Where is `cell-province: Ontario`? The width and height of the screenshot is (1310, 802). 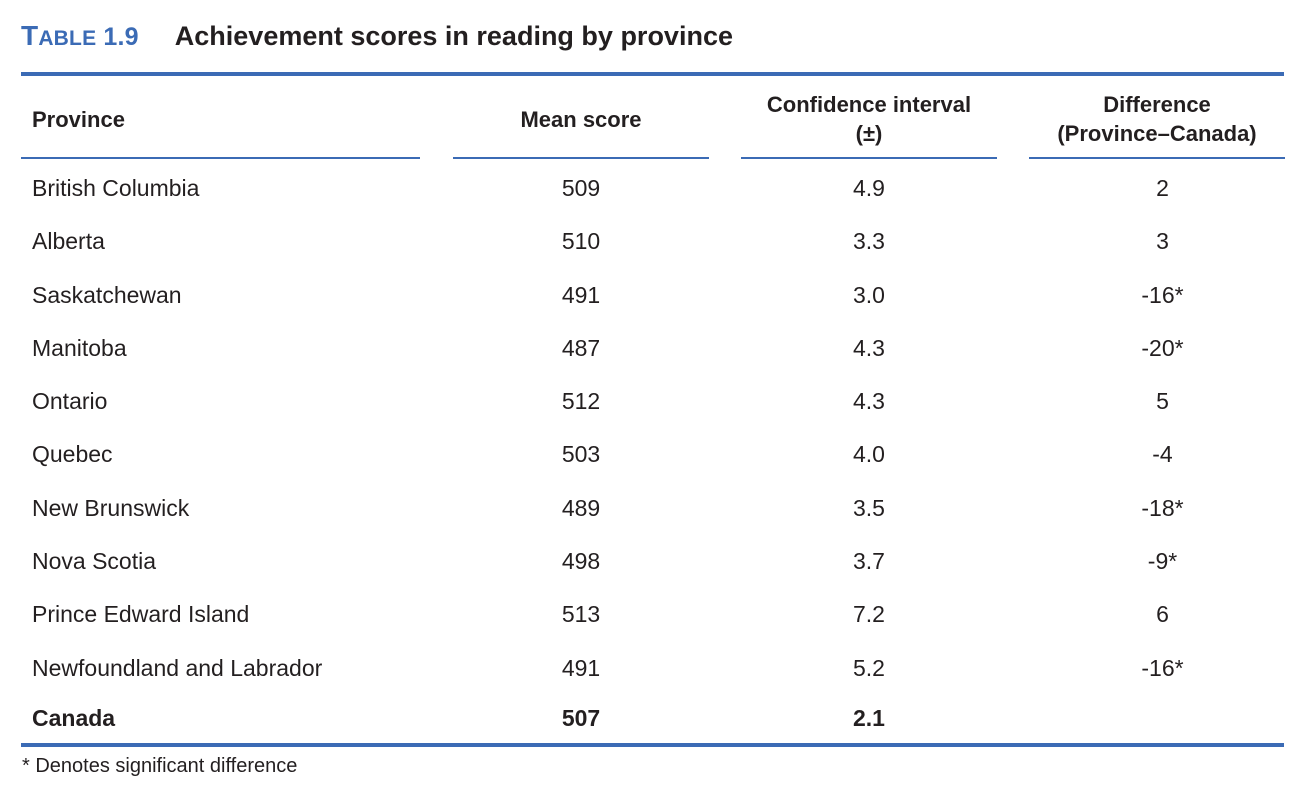
cell-province: Ontario is located at coordinates (70, 401).